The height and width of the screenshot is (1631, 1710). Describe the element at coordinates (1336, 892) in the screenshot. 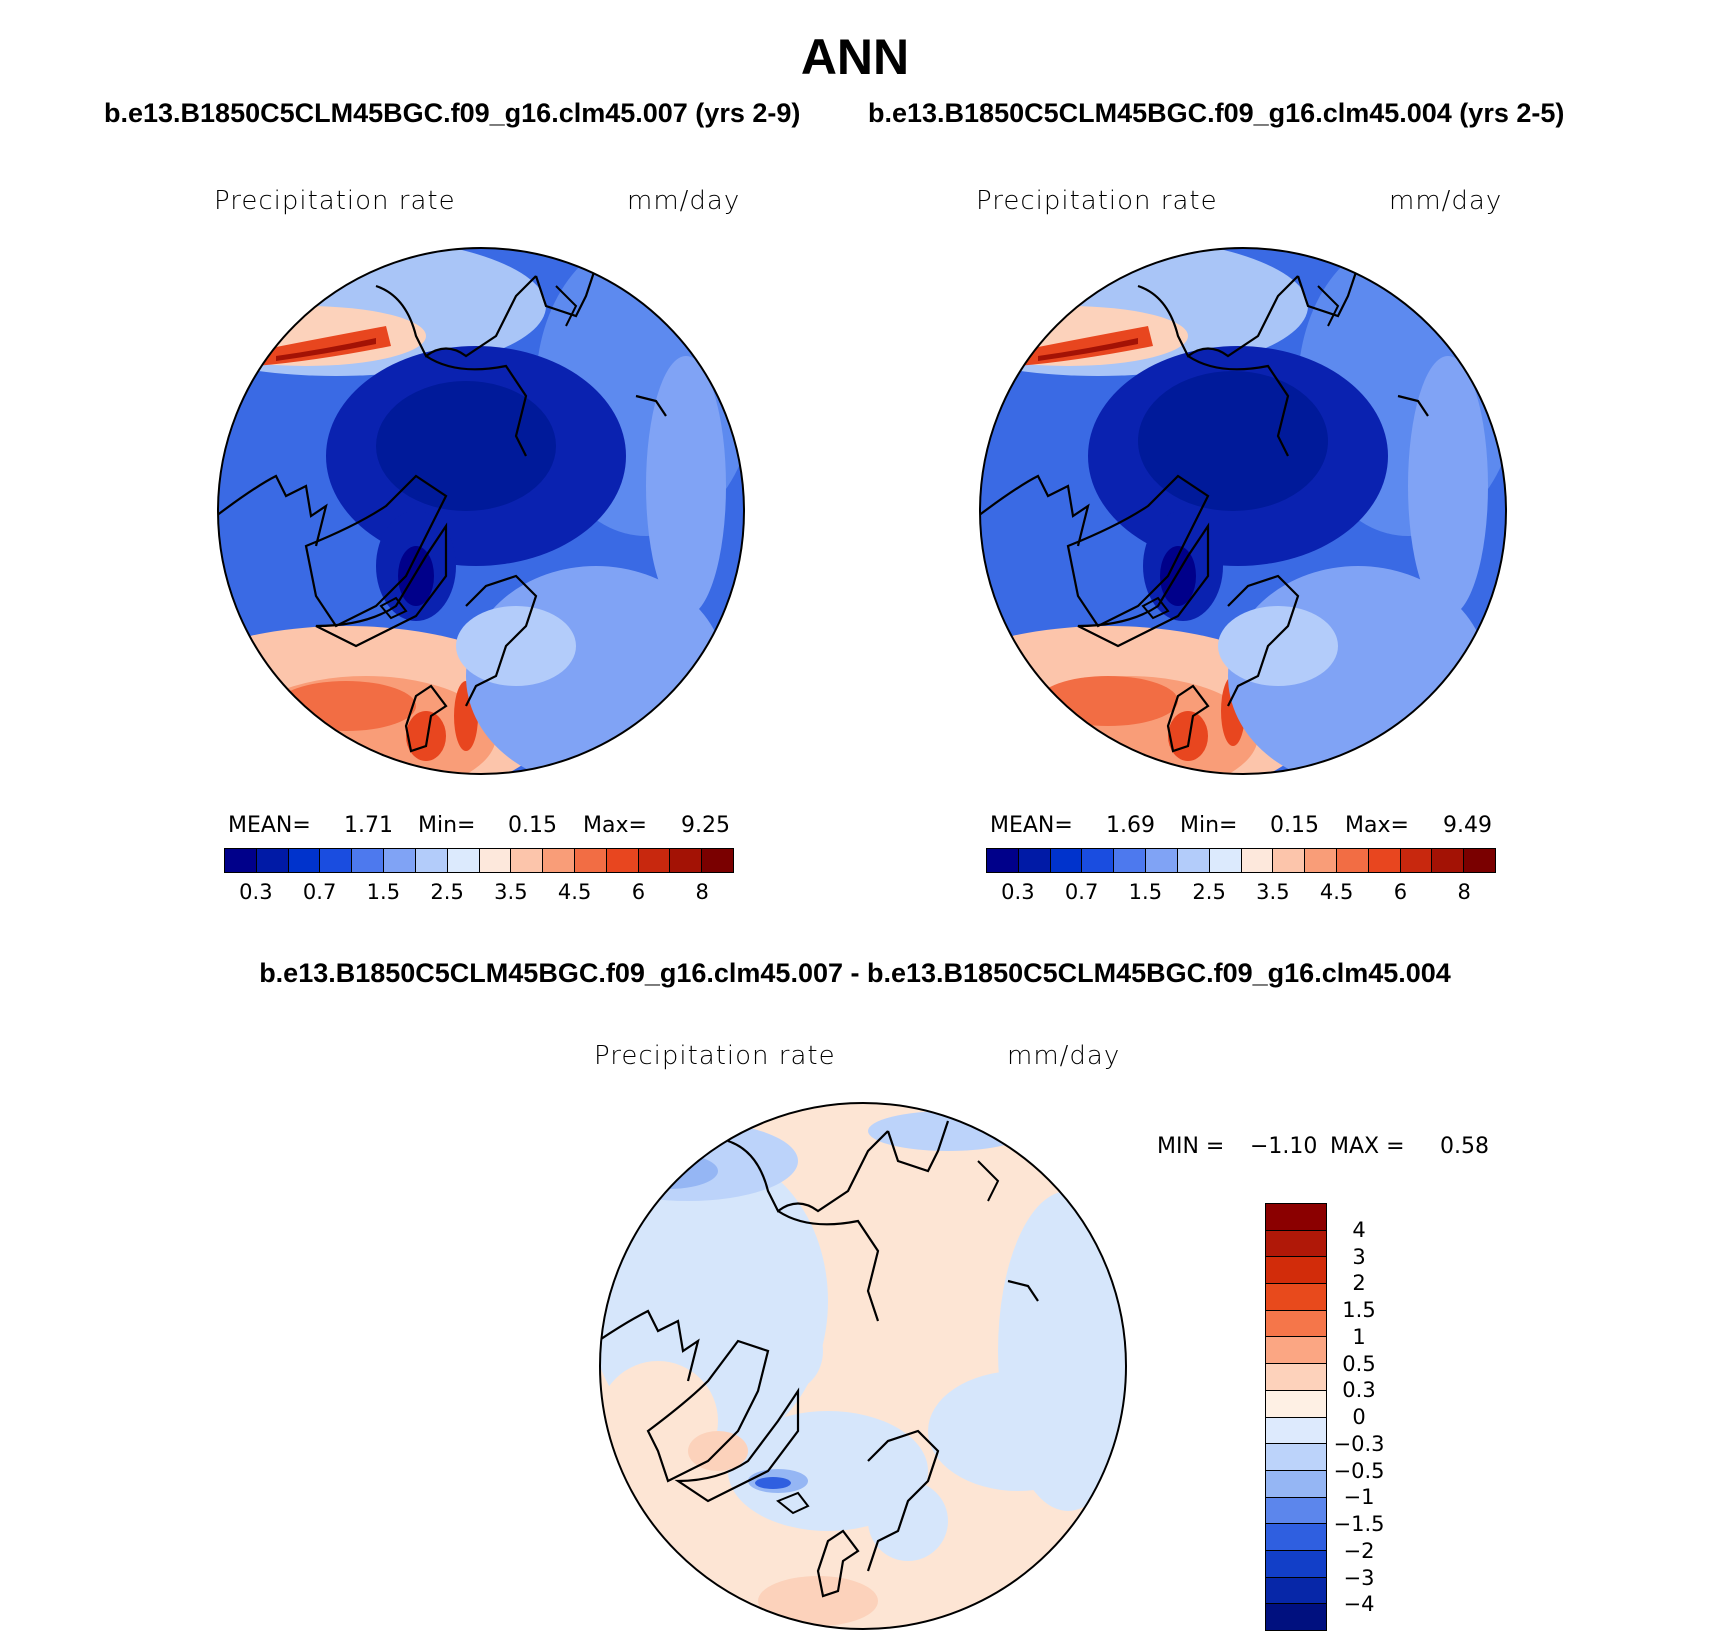

I see `panel-2-colorbar-tick-label: 4.5` at that location.